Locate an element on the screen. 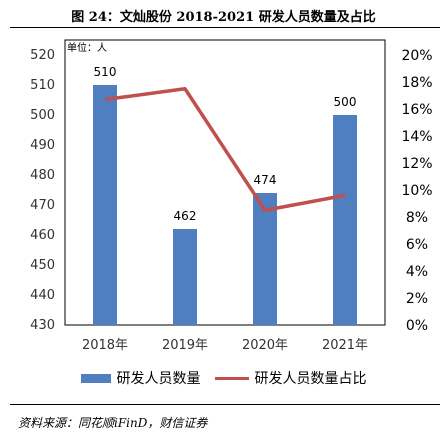 The width and height of the screenshot is (447, 441). y-left-tick-label: 480 is located at coordinates (42, 175).